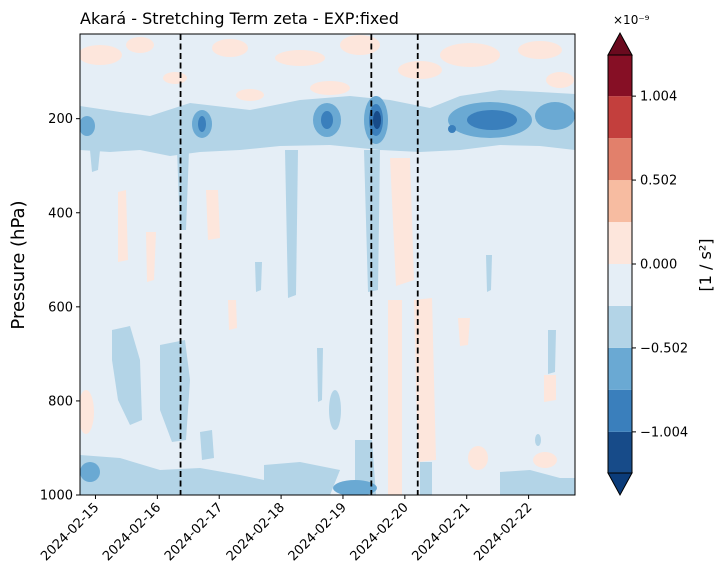 The width and height of the screenshot is (725, 581). I want to click on y-tick-label: 1000, so click(56, 496).